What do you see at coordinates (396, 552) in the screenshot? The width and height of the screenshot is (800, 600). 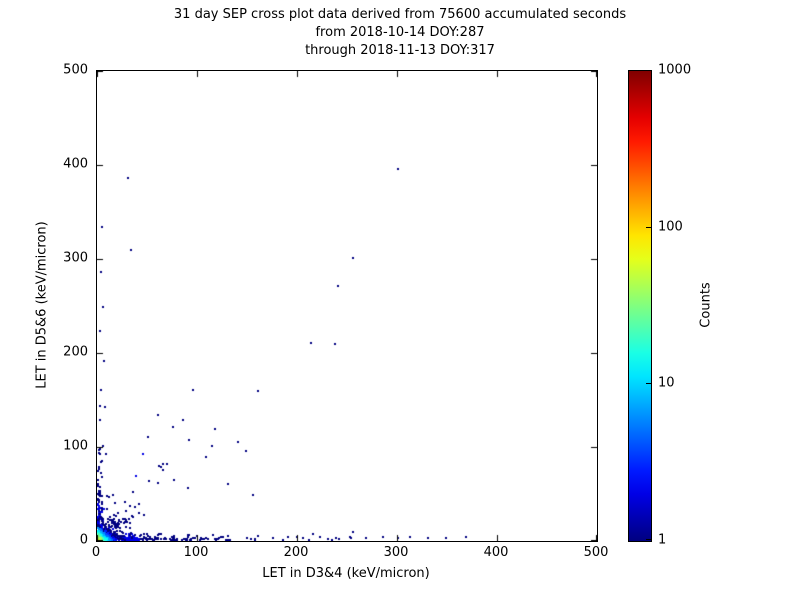 I see `x-tick-label: 300` at bounding box center [396, 552].